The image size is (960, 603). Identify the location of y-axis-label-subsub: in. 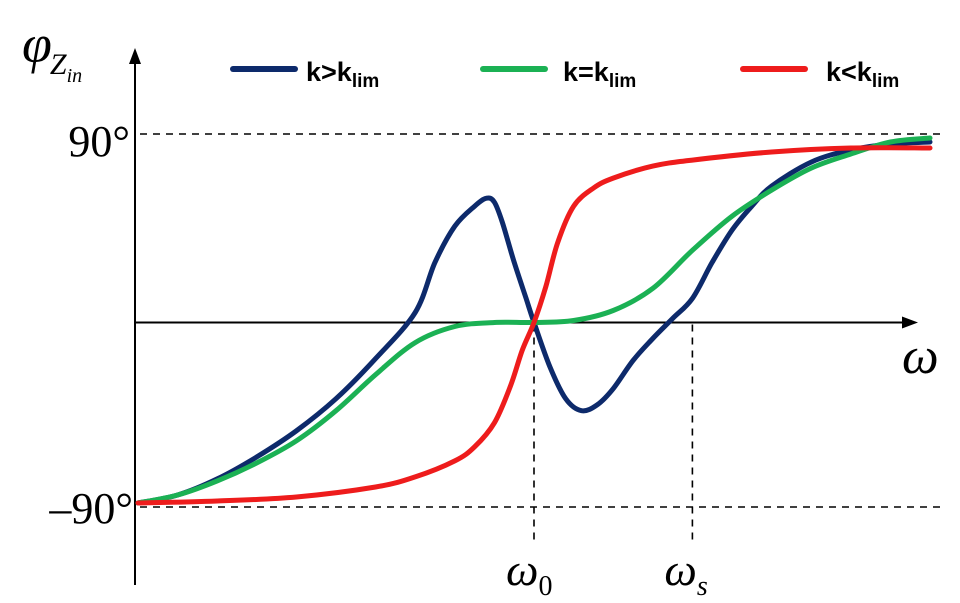
(75, 76).